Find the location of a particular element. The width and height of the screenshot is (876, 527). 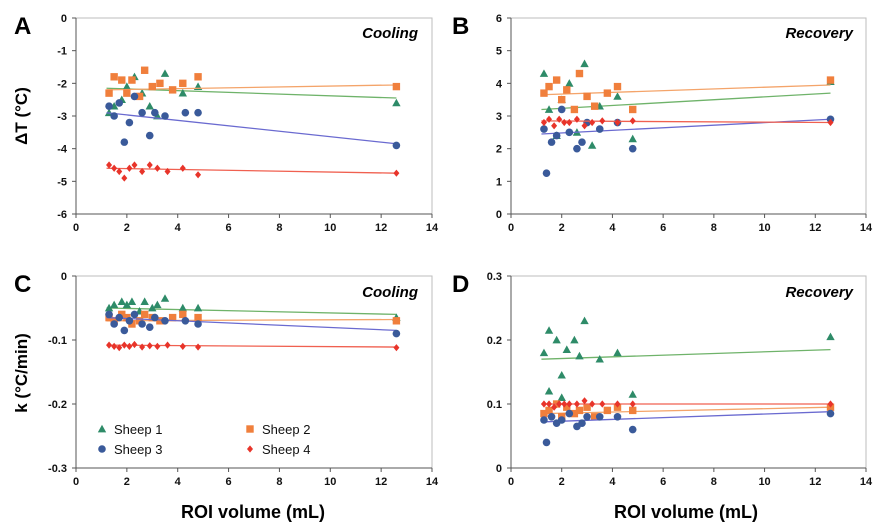

y-tick-label: 4 is located at coordinates (499, 84).